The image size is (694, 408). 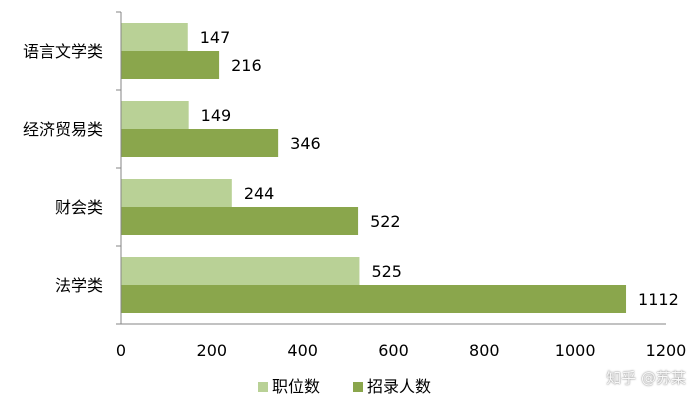 What do you see at coordinates (215, 37) in the screenshot?
I see `data-label: 147` at bounding box center [215, 37].